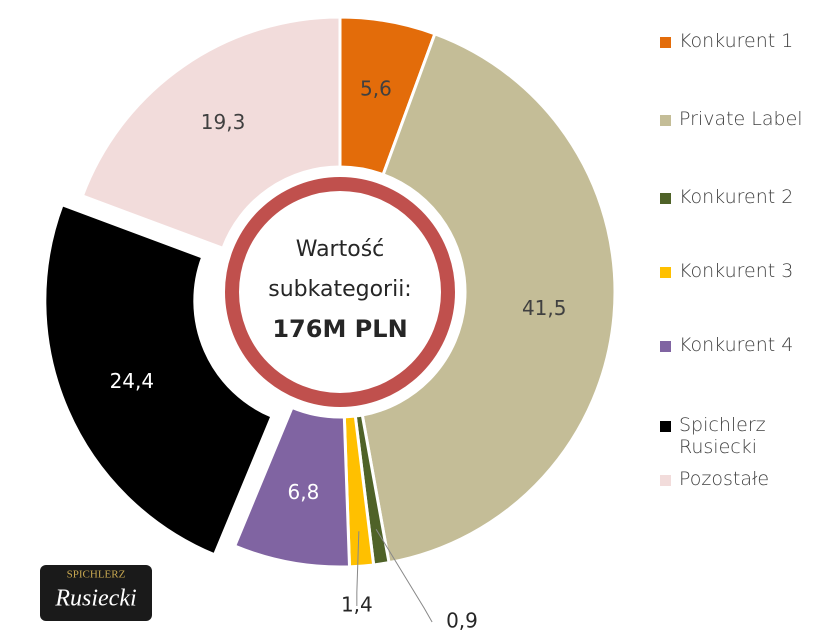 This screenshot has height=636, width=839. I want to click on logo: SPICHLERZ Rusiecki, so click(96, 593).